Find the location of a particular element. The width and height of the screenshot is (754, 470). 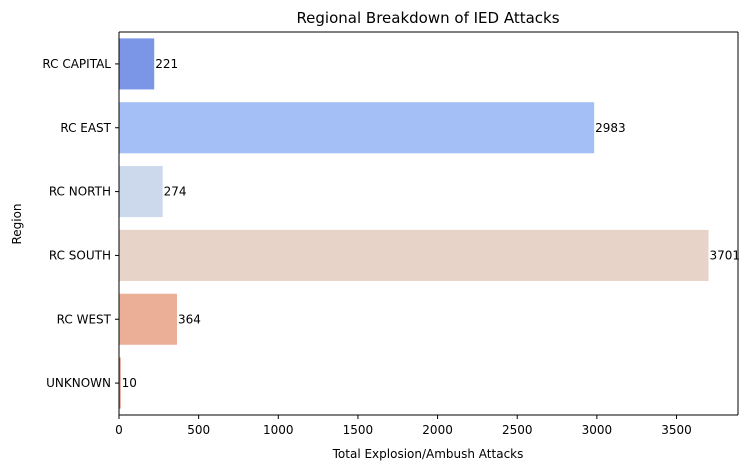

x-axis-ticks: 0 500 1000 1500 2000 2500 3000 3500 is located at coordinates (403, 426).